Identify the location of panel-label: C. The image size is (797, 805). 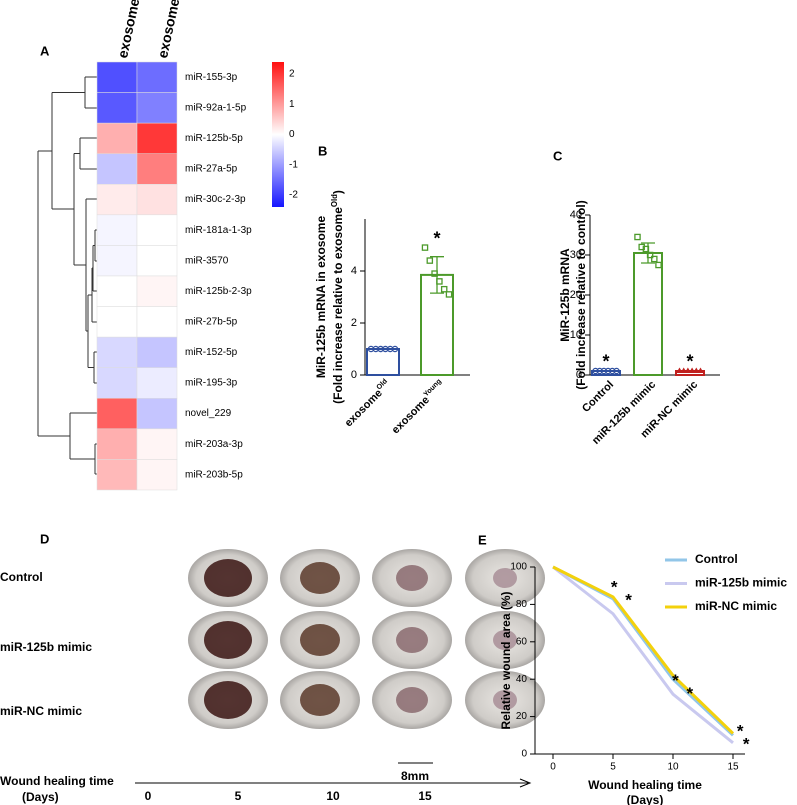
(558, 155).